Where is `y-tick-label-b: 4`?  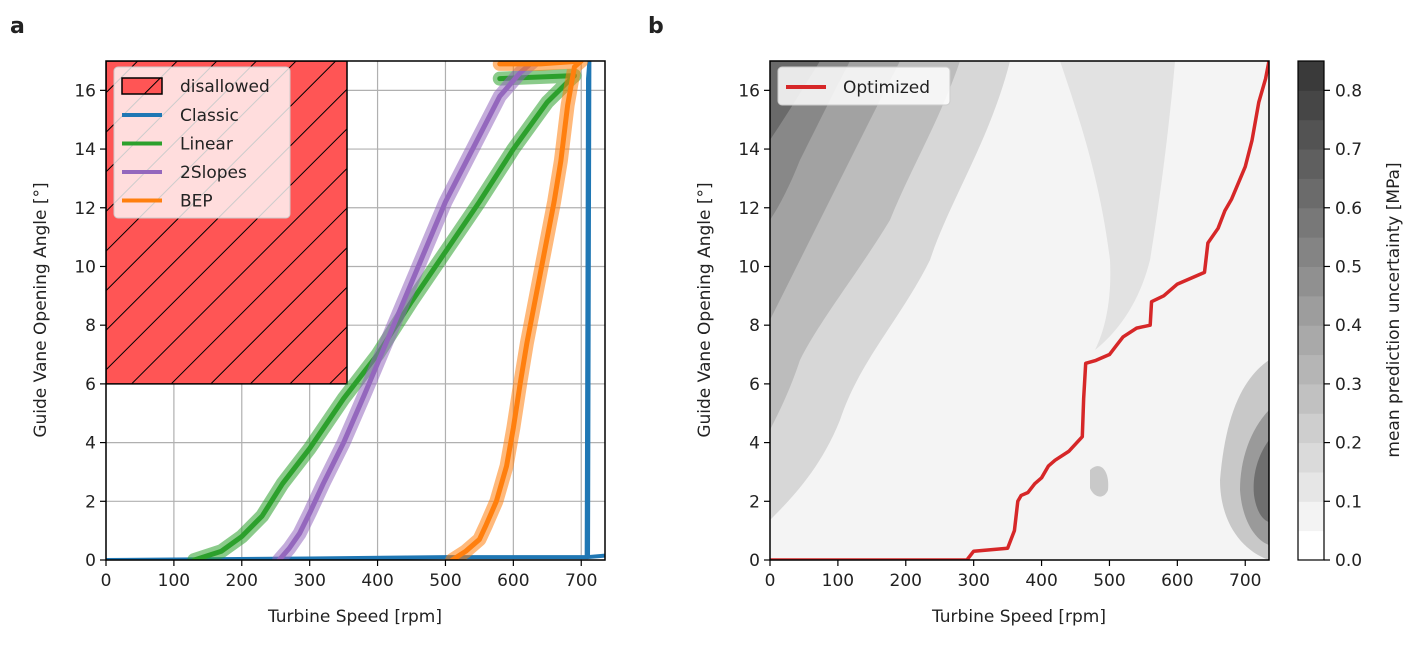
y-tick-label-b: 4 is located at coordinates (754, 444).